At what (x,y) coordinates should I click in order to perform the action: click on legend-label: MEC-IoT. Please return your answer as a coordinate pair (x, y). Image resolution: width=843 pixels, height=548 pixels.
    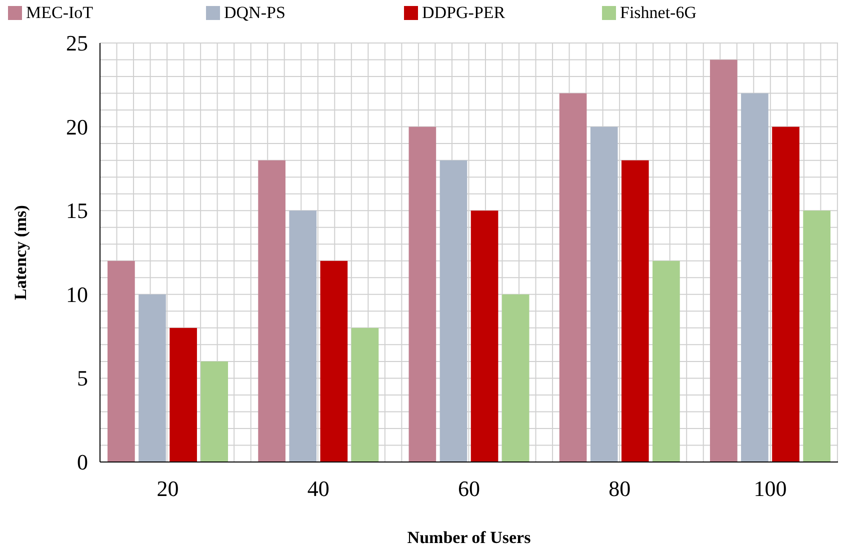
    Looking at the image, I should click on (60, 12).